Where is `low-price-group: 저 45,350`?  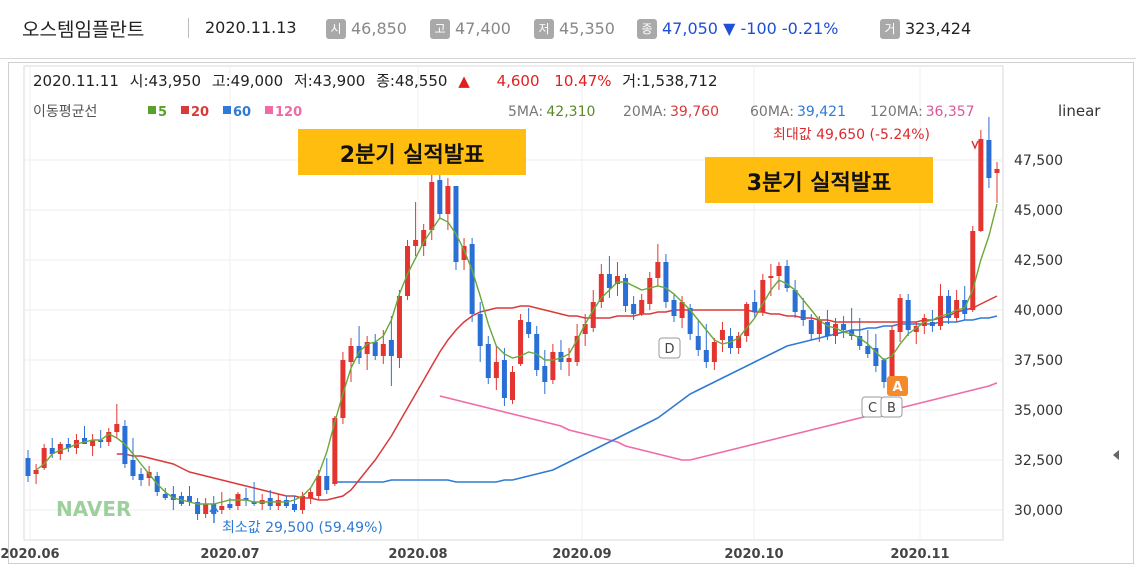
low-price-group: 저 45,350 is located at coordinates (574, 28).